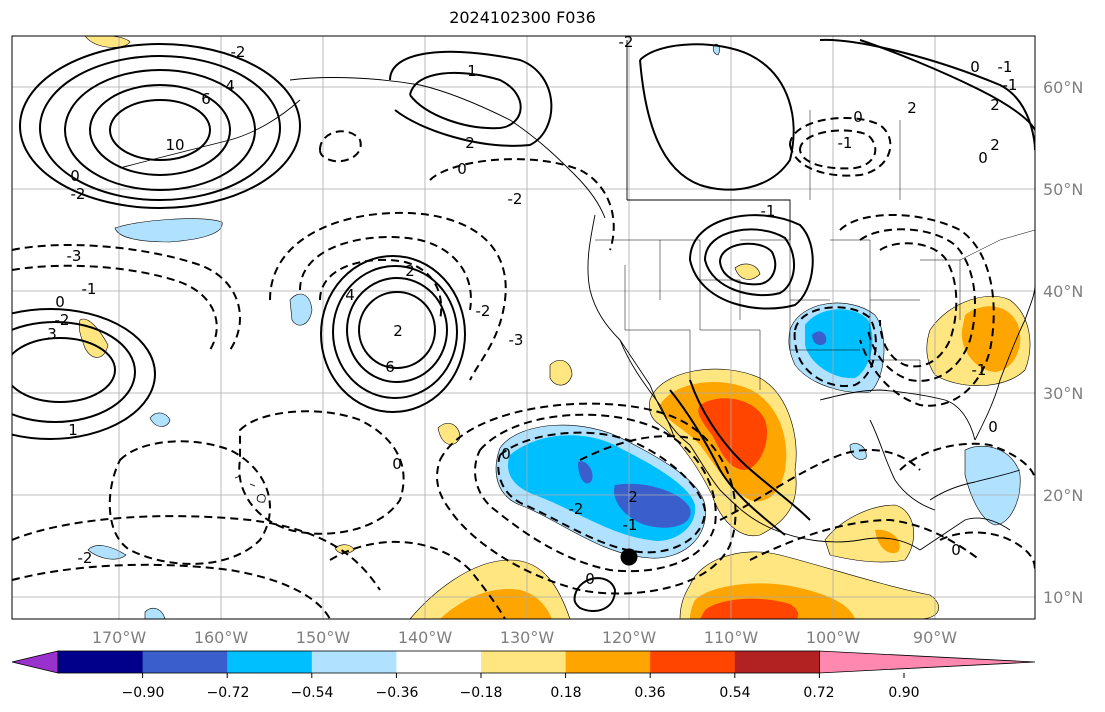 The image size is (1105, 712). I want to click on colorbar-tick-label: −0.18, so click(481, 693).